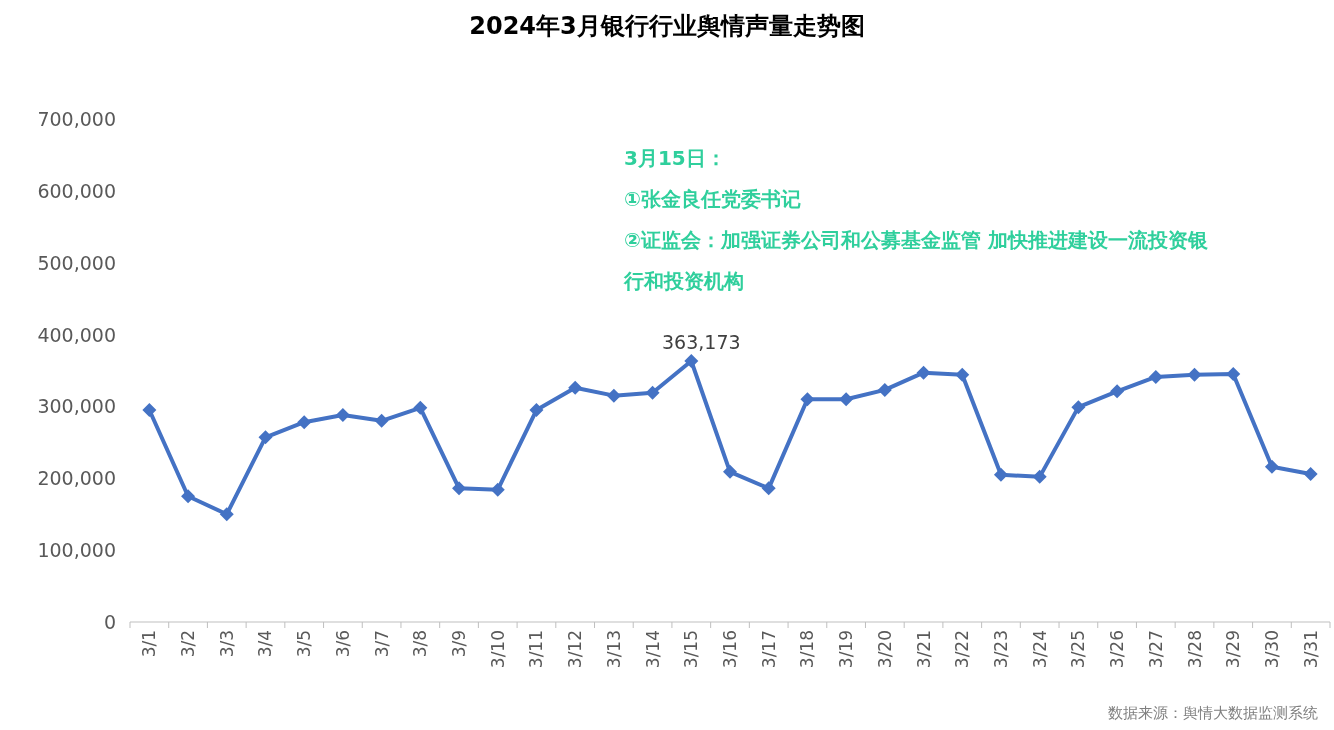  I want to click on x-tick-label: 3/14, so click(652, 649).